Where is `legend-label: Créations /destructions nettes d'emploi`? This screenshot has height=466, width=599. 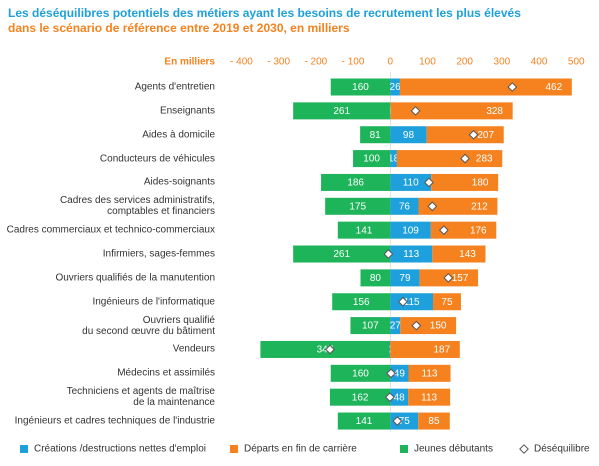 legend-label: Créations /destructions nettes d'emploi is located at coordinates (120, 449).